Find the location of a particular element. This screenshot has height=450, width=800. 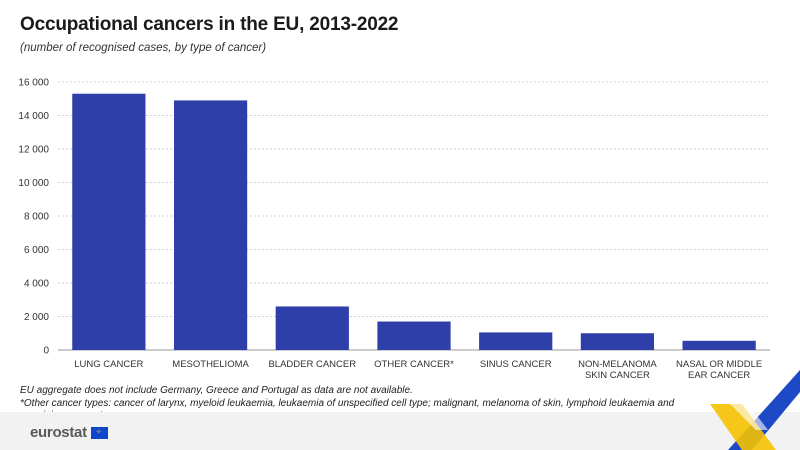

eurostat-logo-text: eurostat is located at coordinates (58, 432).